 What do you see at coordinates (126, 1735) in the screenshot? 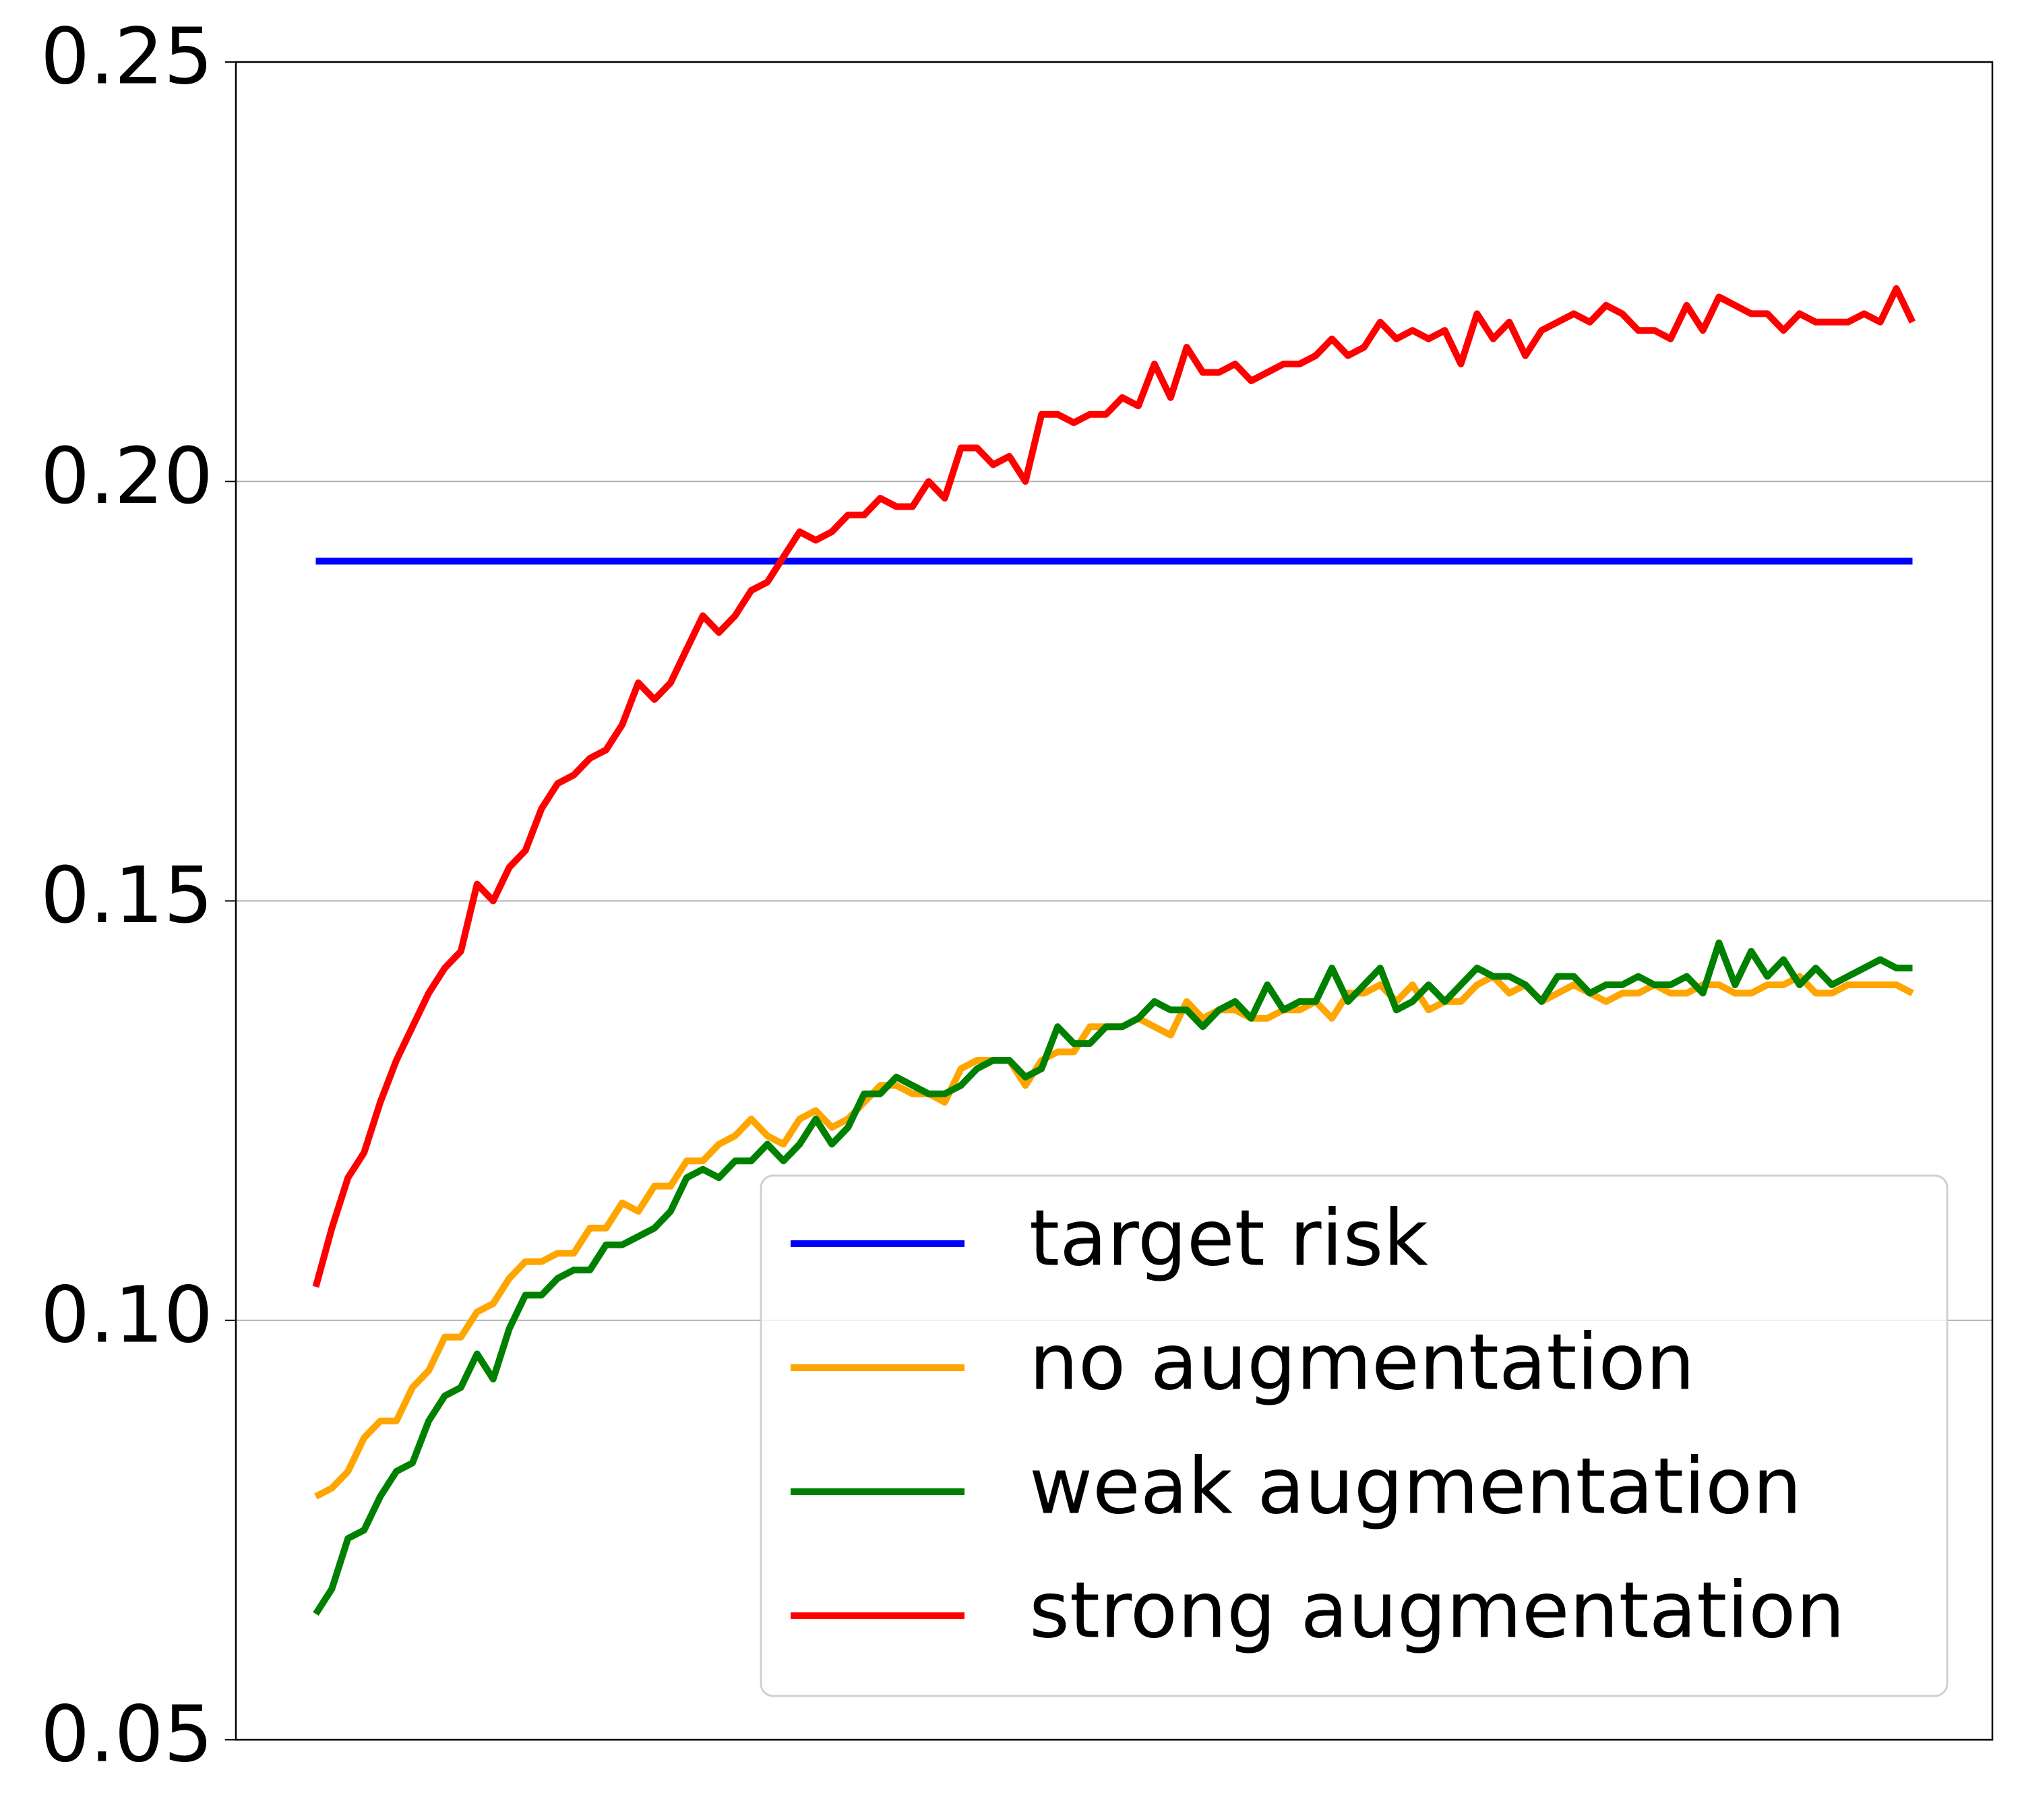
I see `y-tick-label: 0.05` at bounding box center [126, 1735].